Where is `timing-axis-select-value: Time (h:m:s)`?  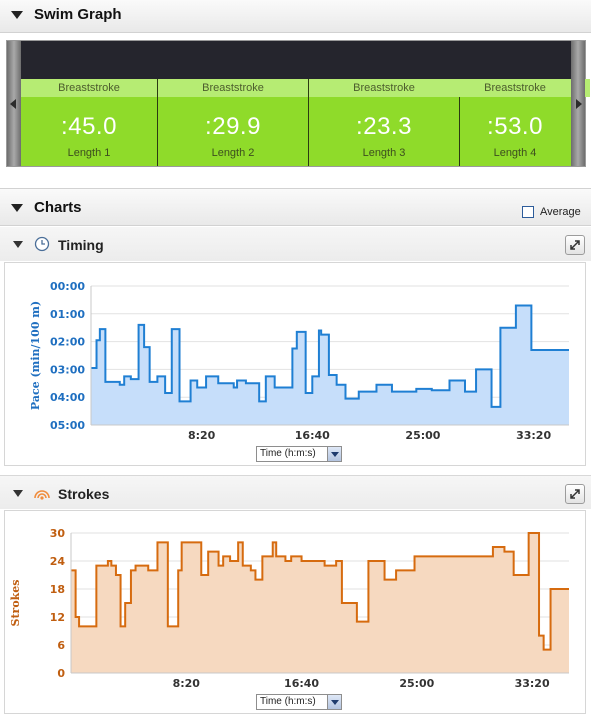
timing-axis-select-value: Time (h:m:s) is located at coordinates (288, 453).